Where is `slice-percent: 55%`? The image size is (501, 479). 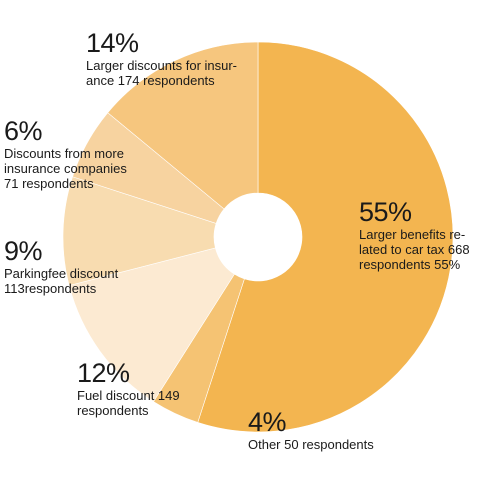
slice-percent: 55% is located at coordinates (385, 212).